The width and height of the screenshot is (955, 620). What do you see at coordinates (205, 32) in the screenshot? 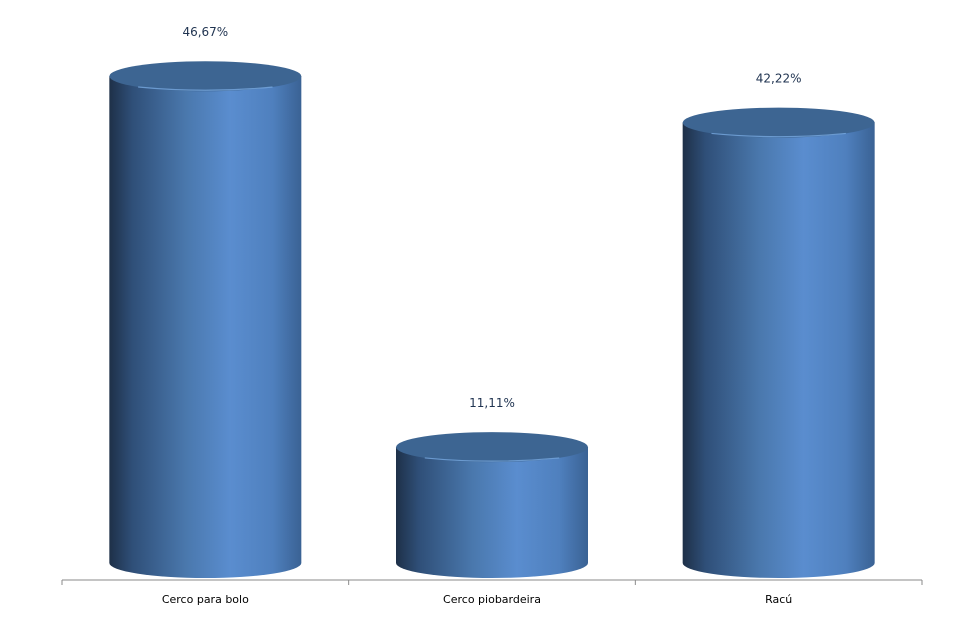
I see `data-label: 46,67%` at bounding box center [205, 32].